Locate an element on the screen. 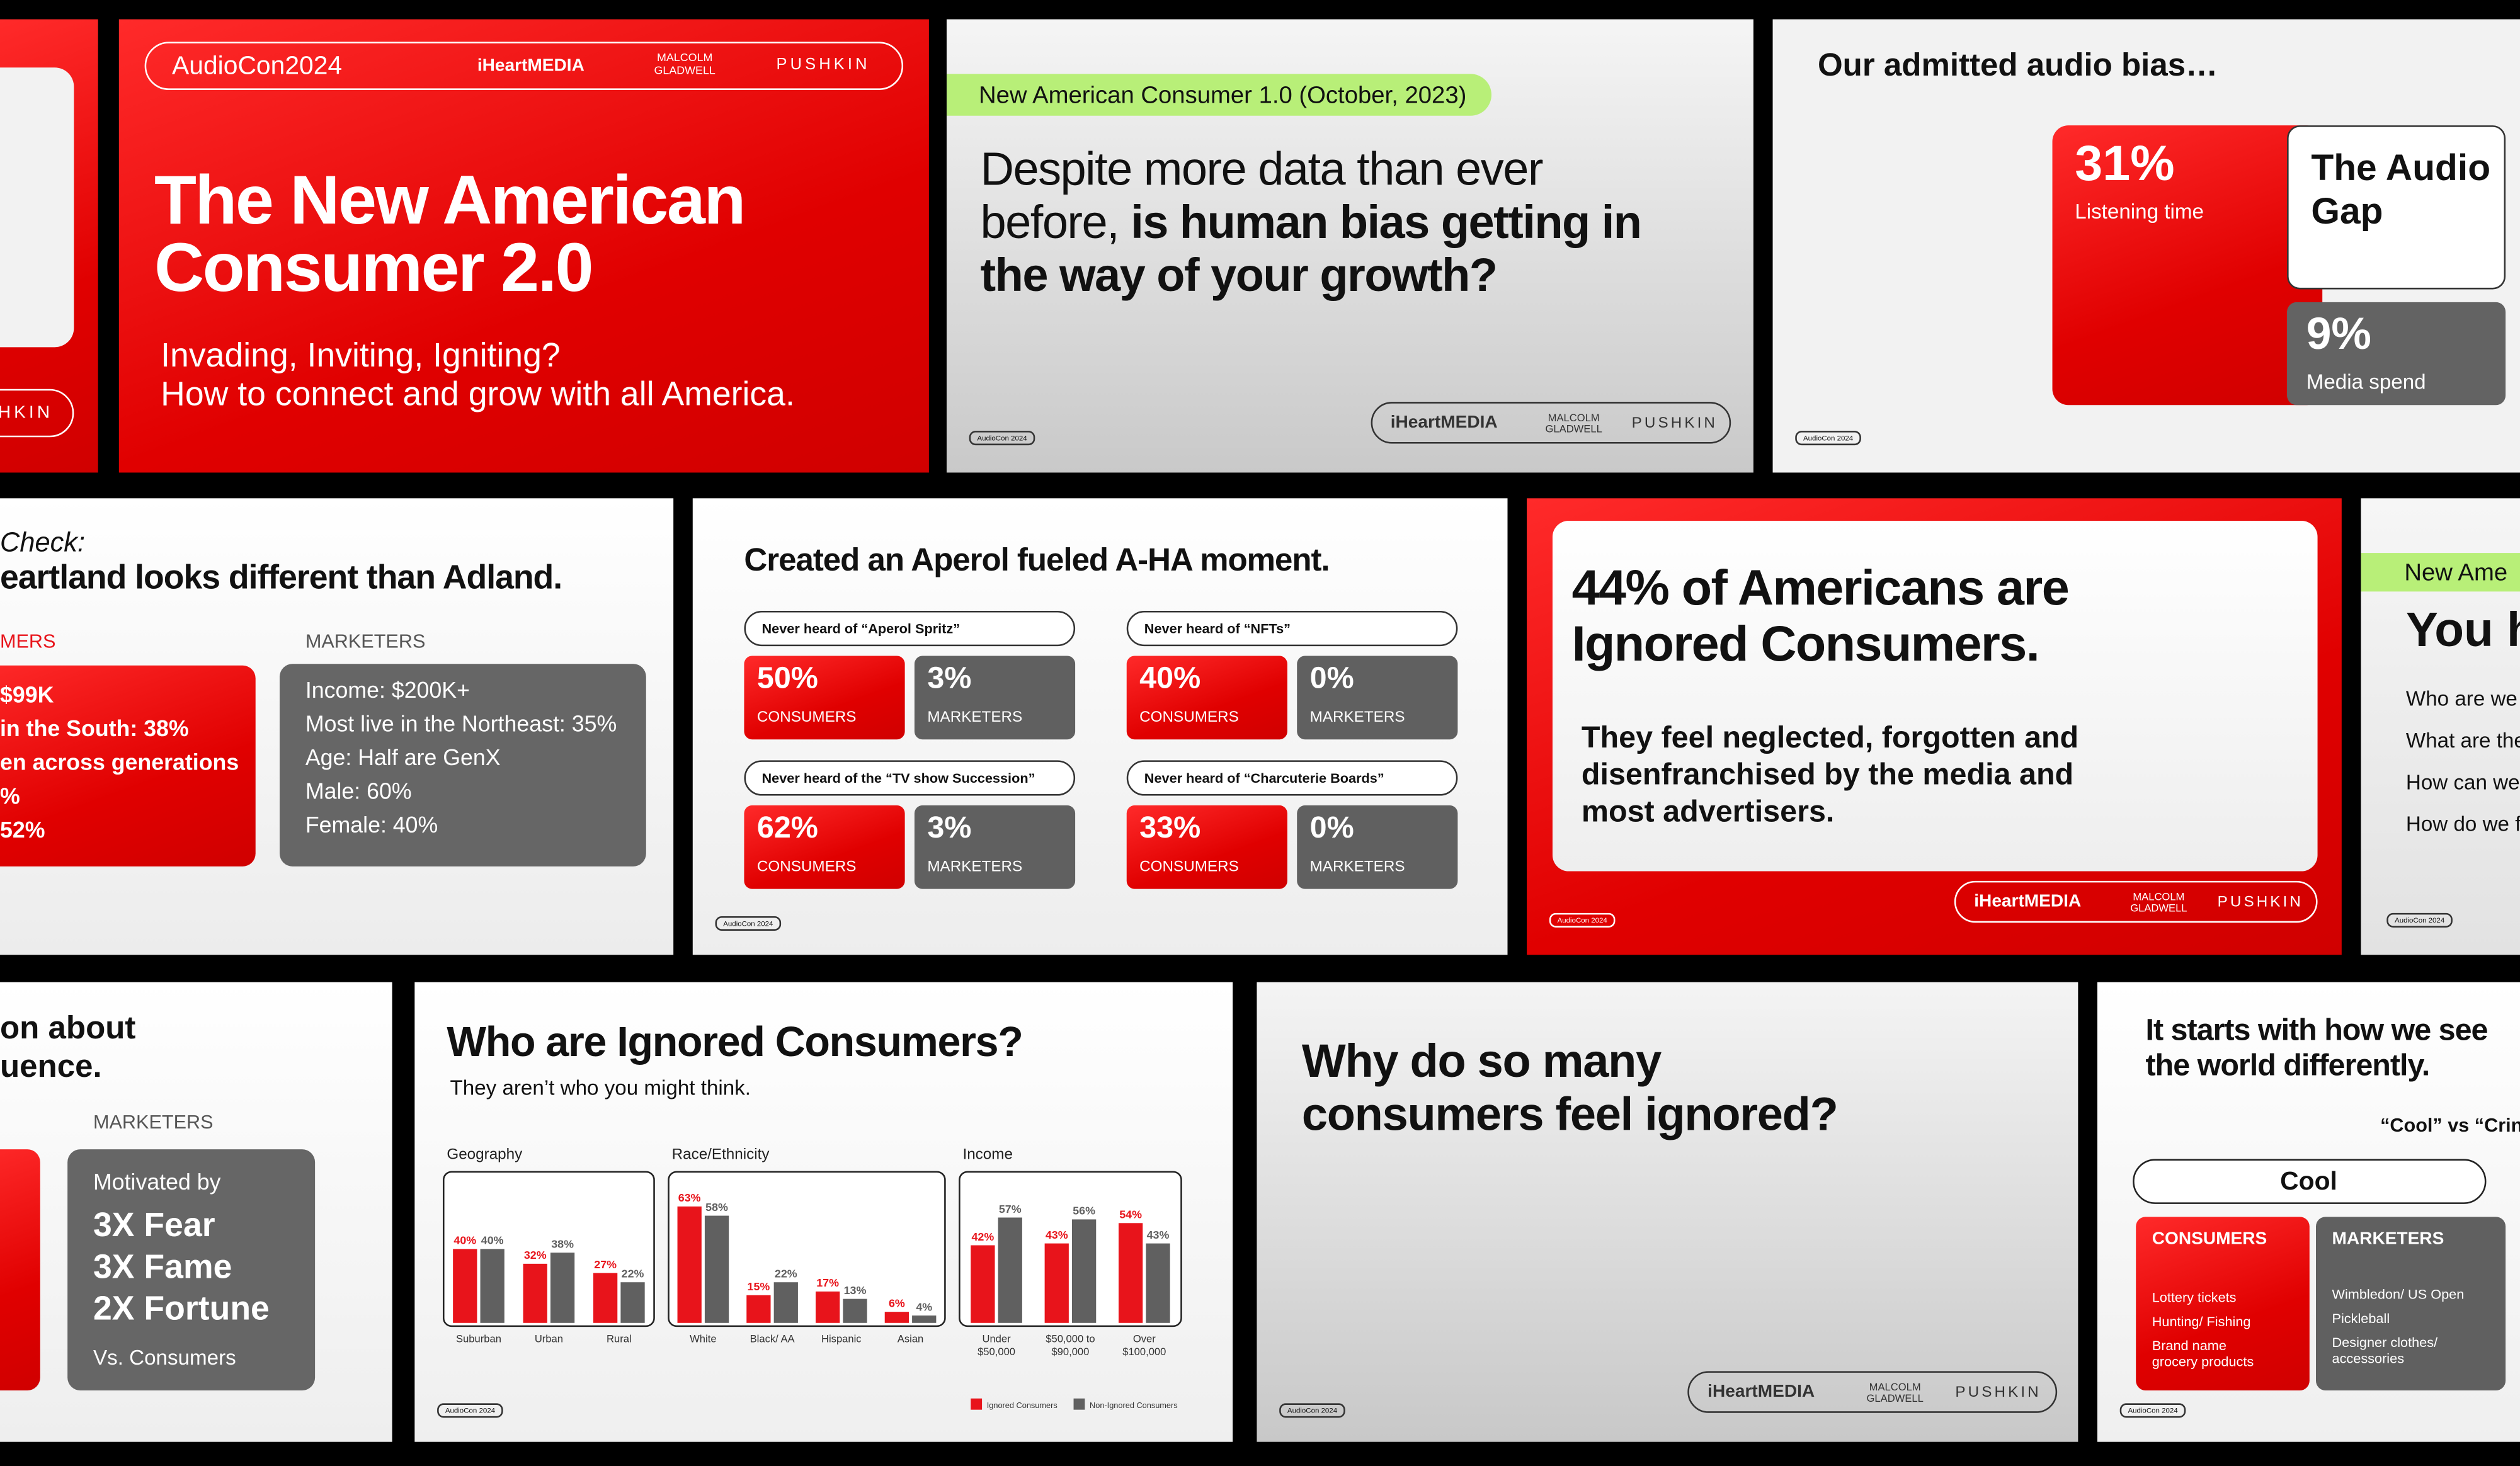  question-pill: Never heard of the “TV show Succession” is located at coordinates (910, 778).